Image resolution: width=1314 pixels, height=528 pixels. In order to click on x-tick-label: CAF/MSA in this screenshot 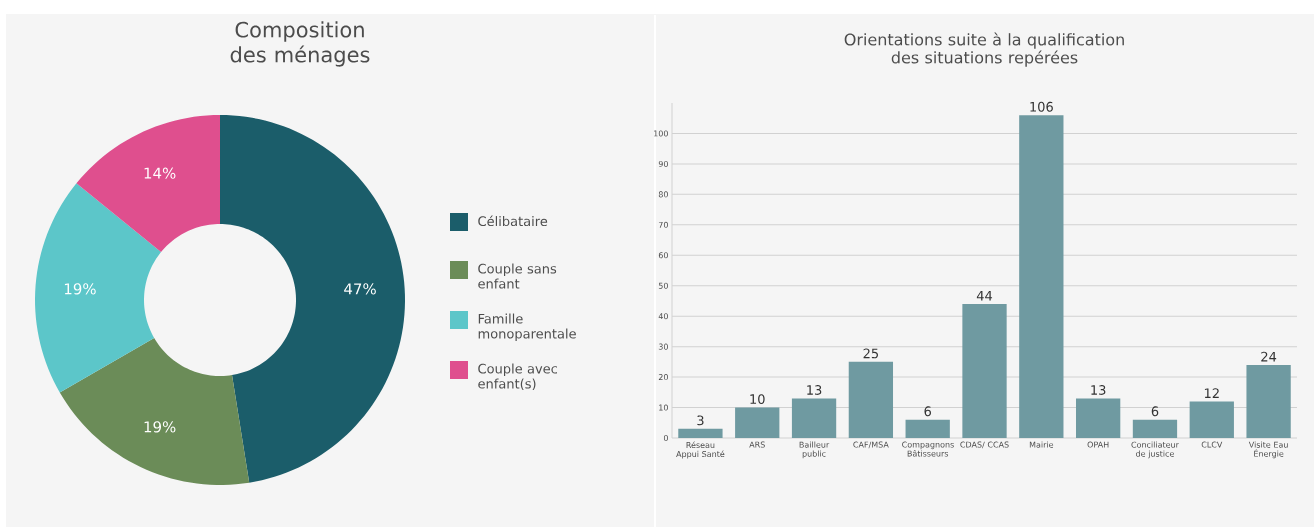, I will do `click(871, 445)`.